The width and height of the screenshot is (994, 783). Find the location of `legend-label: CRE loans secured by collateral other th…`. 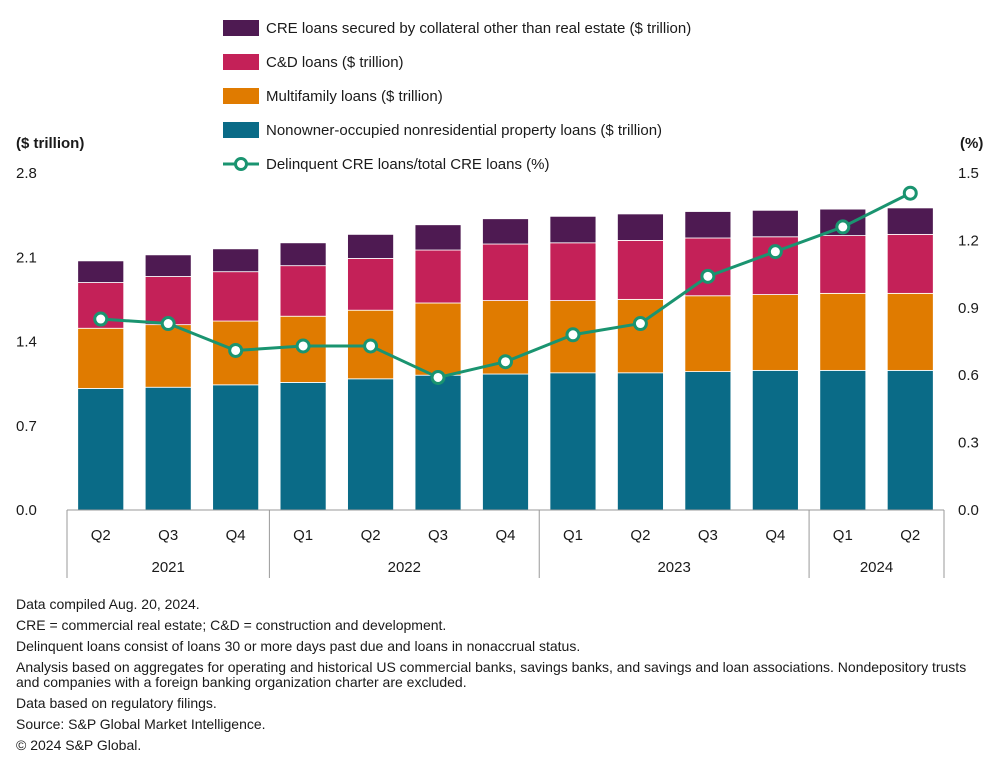

legend-label: CRE loans secured by collateral other th… is located at coordinates (478, 28).